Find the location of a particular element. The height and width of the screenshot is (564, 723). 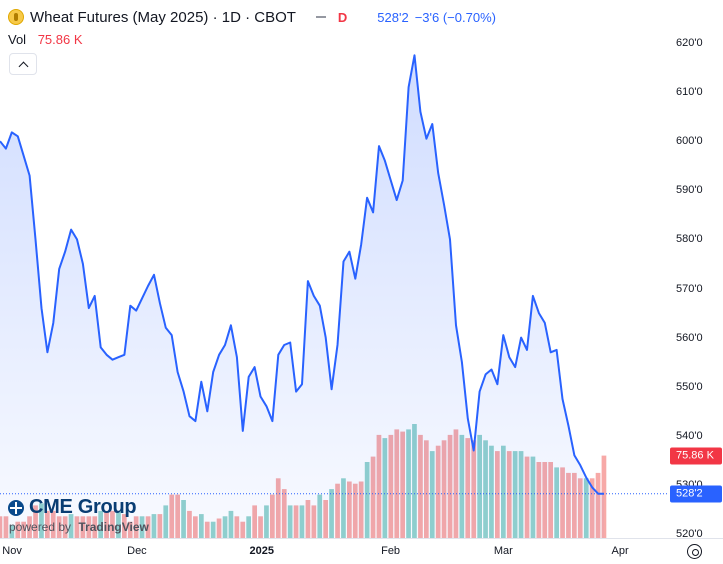

price-tick-label: 580'0 is located at coordinates (689, 239).